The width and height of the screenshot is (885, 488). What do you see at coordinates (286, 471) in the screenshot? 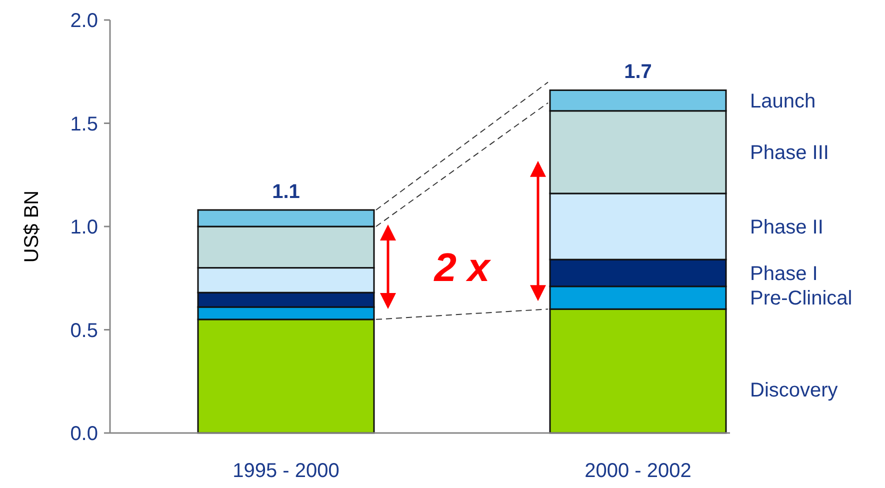
I see `x-tick-label: 1995 - 2000` at bounding box center [286, 471].